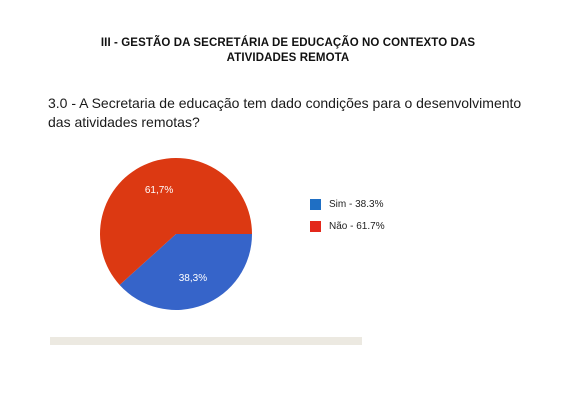  I want to click on legend-swatch-sim, so click(315, 204).